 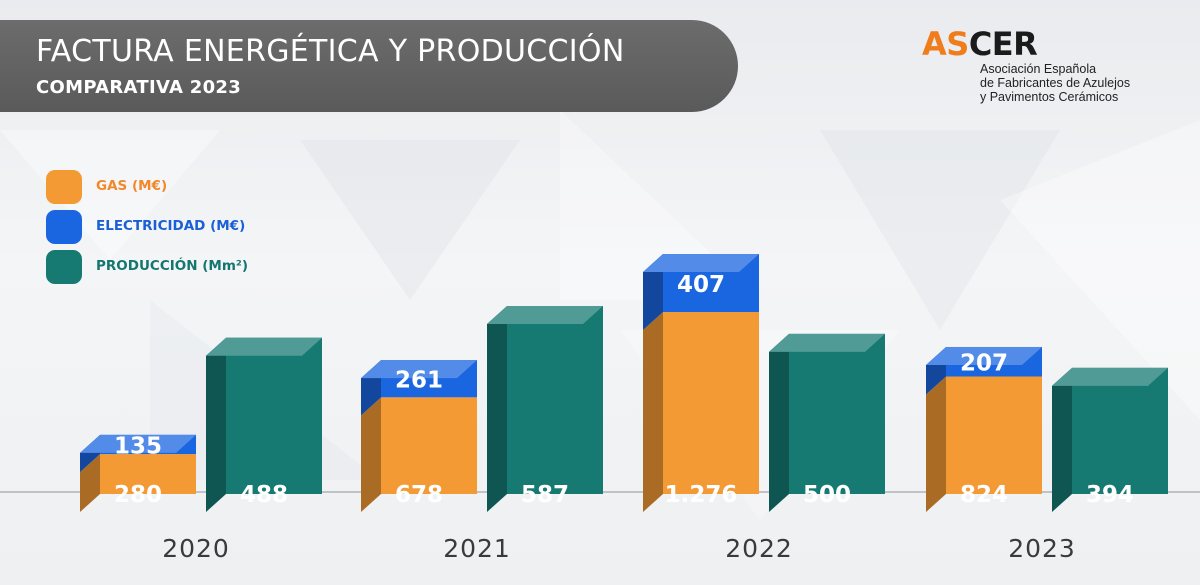 What do you see at coordinates (477, 548) in the screenshot?
I see `x-tick-label-2021: 2021` at bounding box center [477, 548].